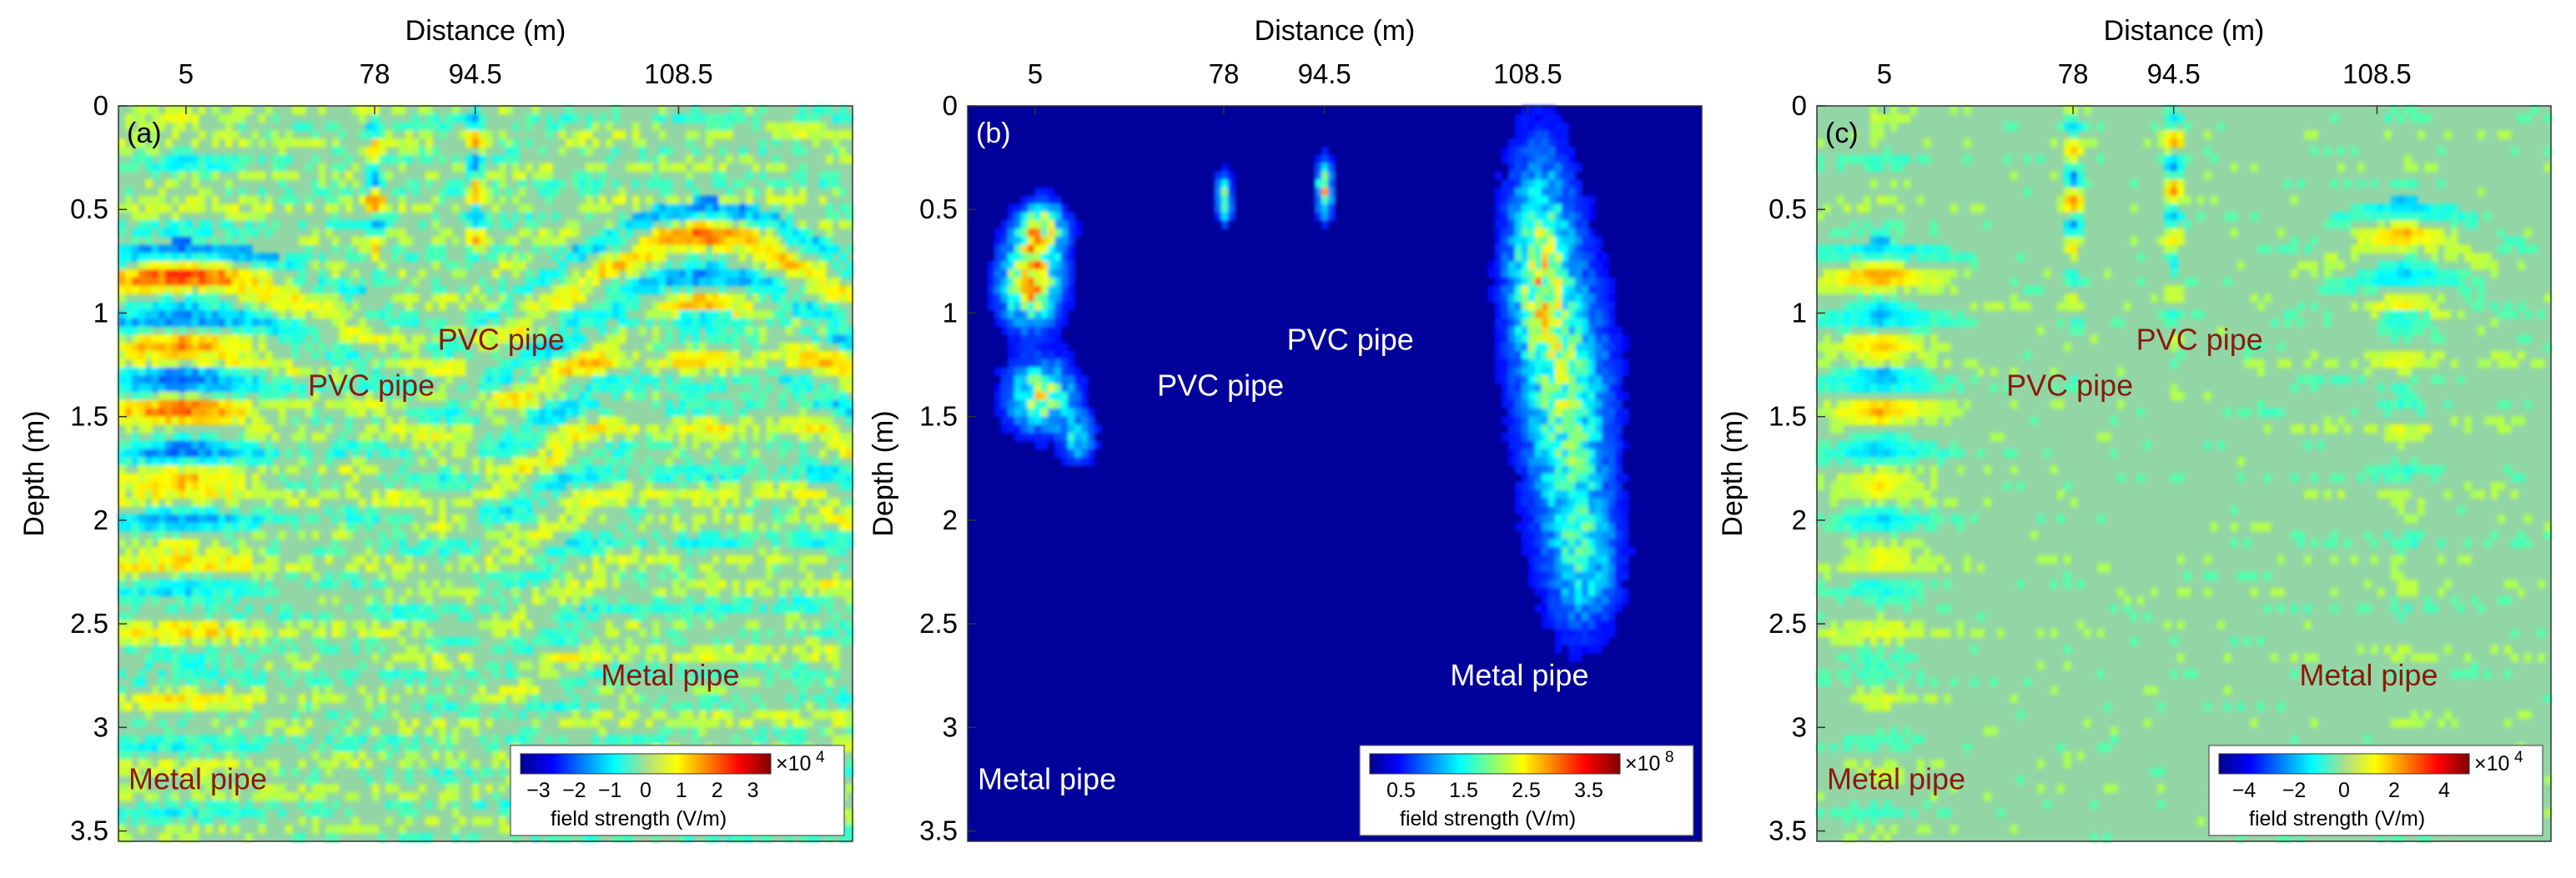 The height and width of the screenshot is (878, 2576). Describe the element at coordinates (753, 791) in the screenshot. I see `colorbar-tick-label: 3` at that location.